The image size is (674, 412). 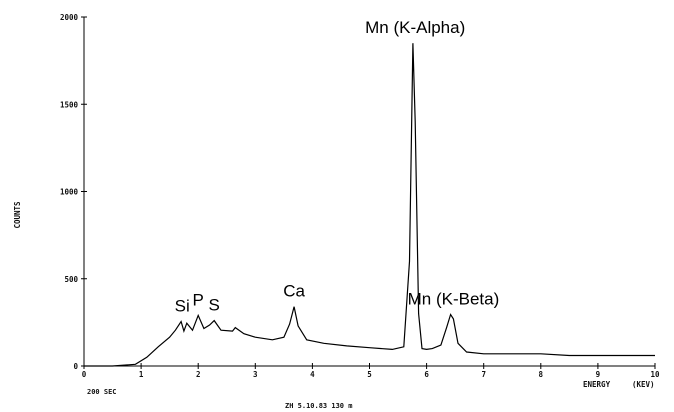 I want to click on x-tick-label: 2, so click(x=198, y=374).